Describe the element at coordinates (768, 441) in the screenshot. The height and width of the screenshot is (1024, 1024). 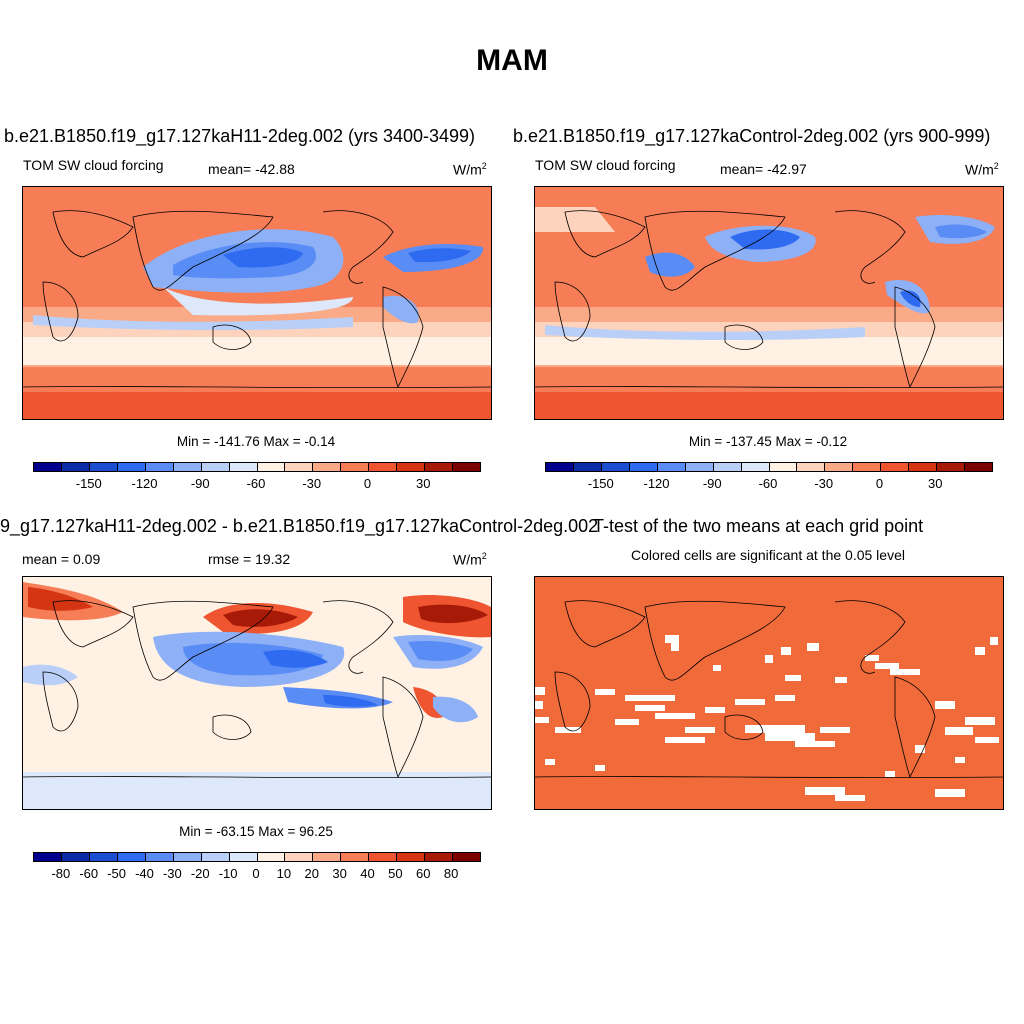
I see `panel2-minmax: Min = -137.45 Max = -0.12` at that location.